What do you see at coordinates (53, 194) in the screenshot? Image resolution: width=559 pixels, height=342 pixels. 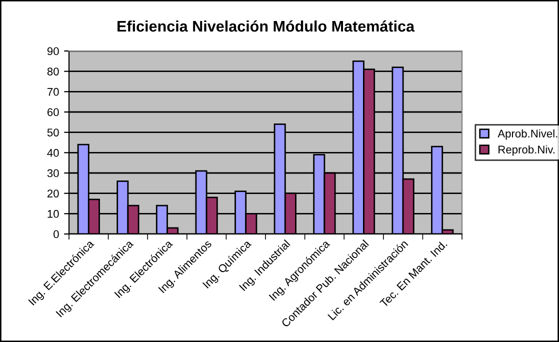 I see `y-tick-label: 20` at bounding box center [53, 194].